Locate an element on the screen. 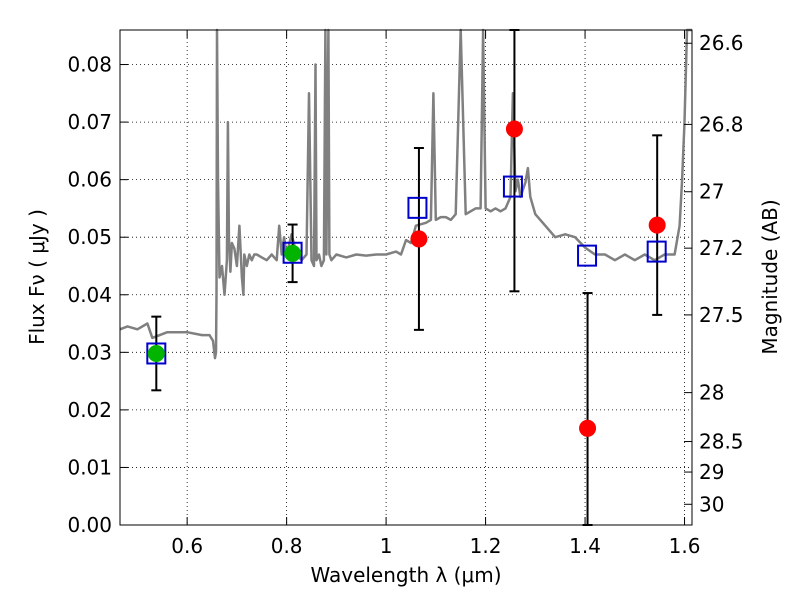 The width and height of the screenshot is (800, 600). y-tick-label: 0.06 is located at coordinates (89, 180).